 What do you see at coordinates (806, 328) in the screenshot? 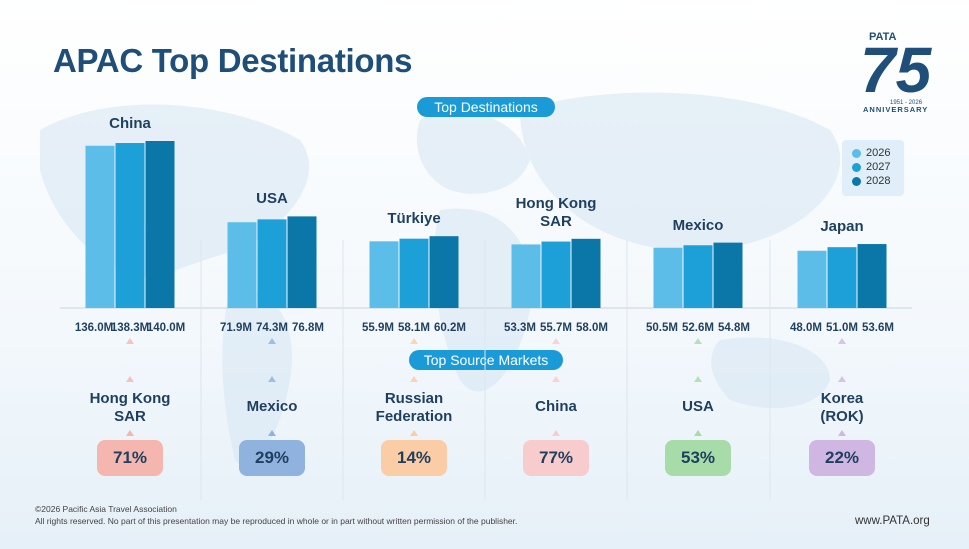
I see `bar-value-label: 48.0M` at bounding box center [806, 328].